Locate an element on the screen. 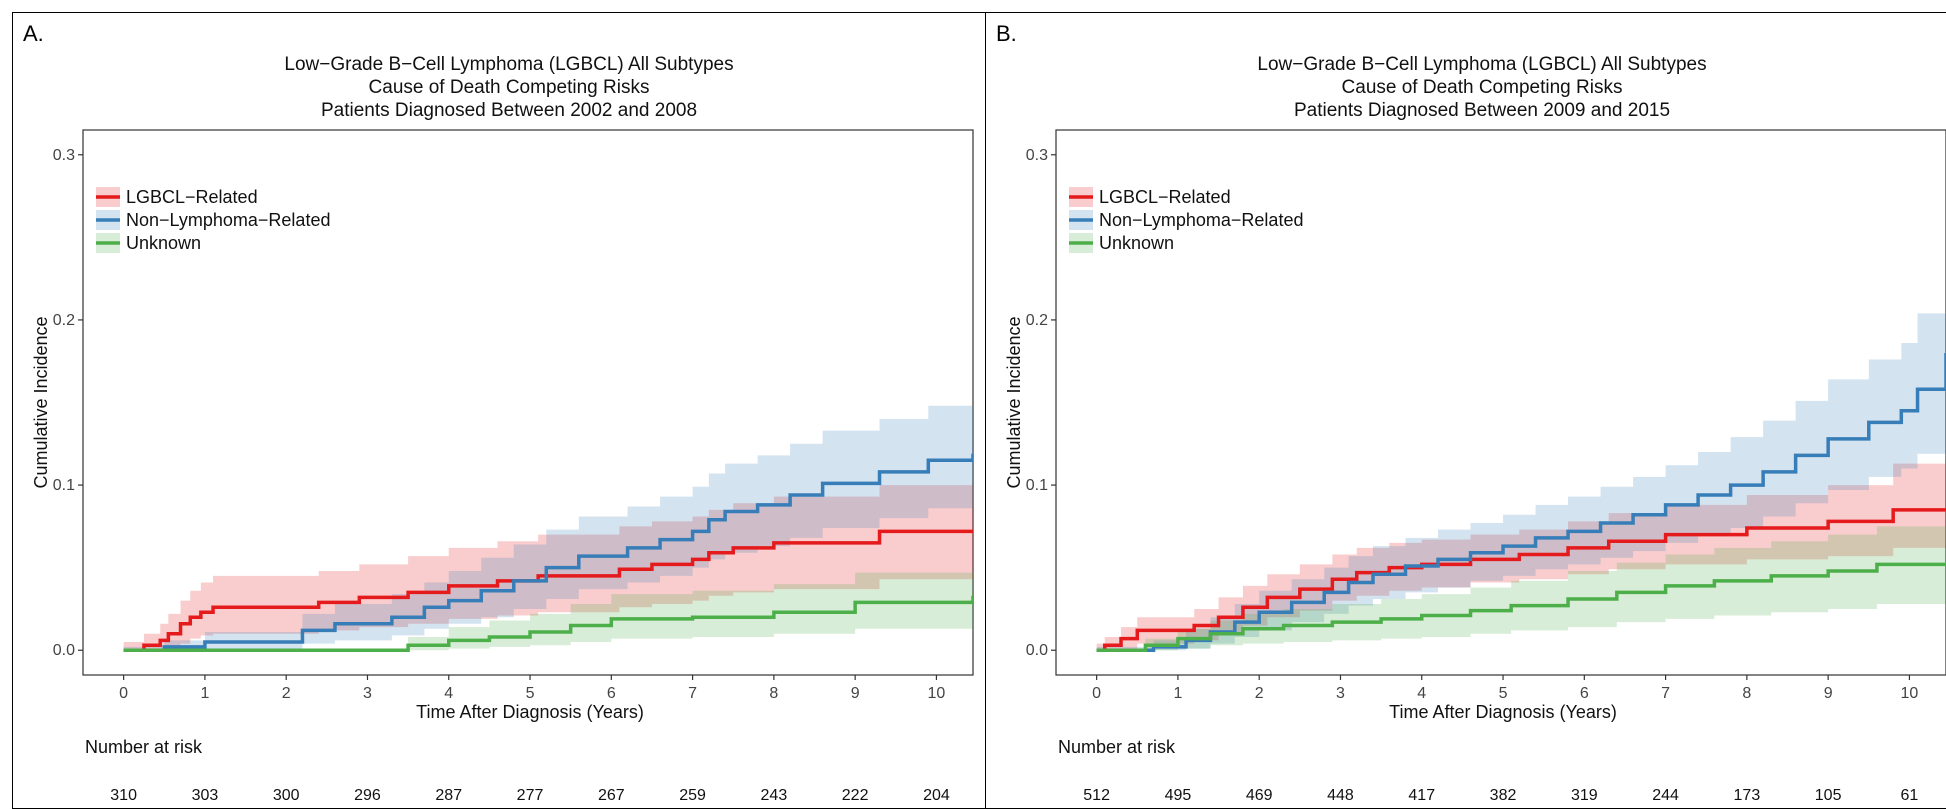 The width and height of the screenshot is (1946, 809). chart-title-line: Patients Diagnosed Between 2009 and 2015 is located at coordinates (1482, 110).